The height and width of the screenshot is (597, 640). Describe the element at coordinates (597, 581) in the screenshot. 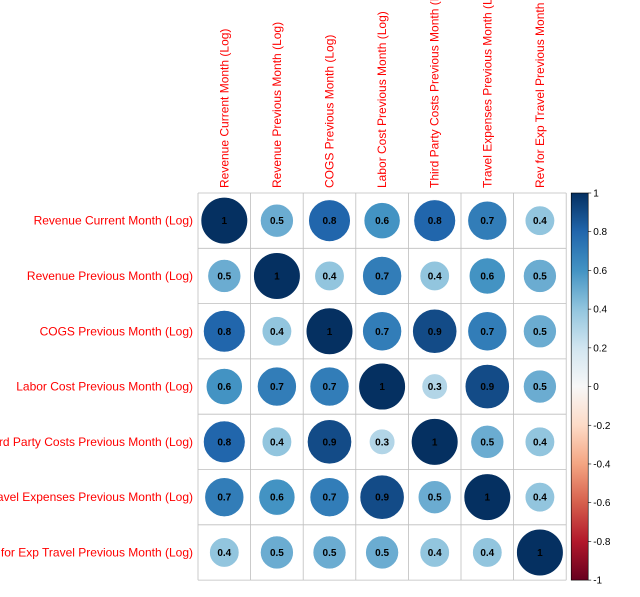

I see `colorbar-tick-label: -1` at that location.